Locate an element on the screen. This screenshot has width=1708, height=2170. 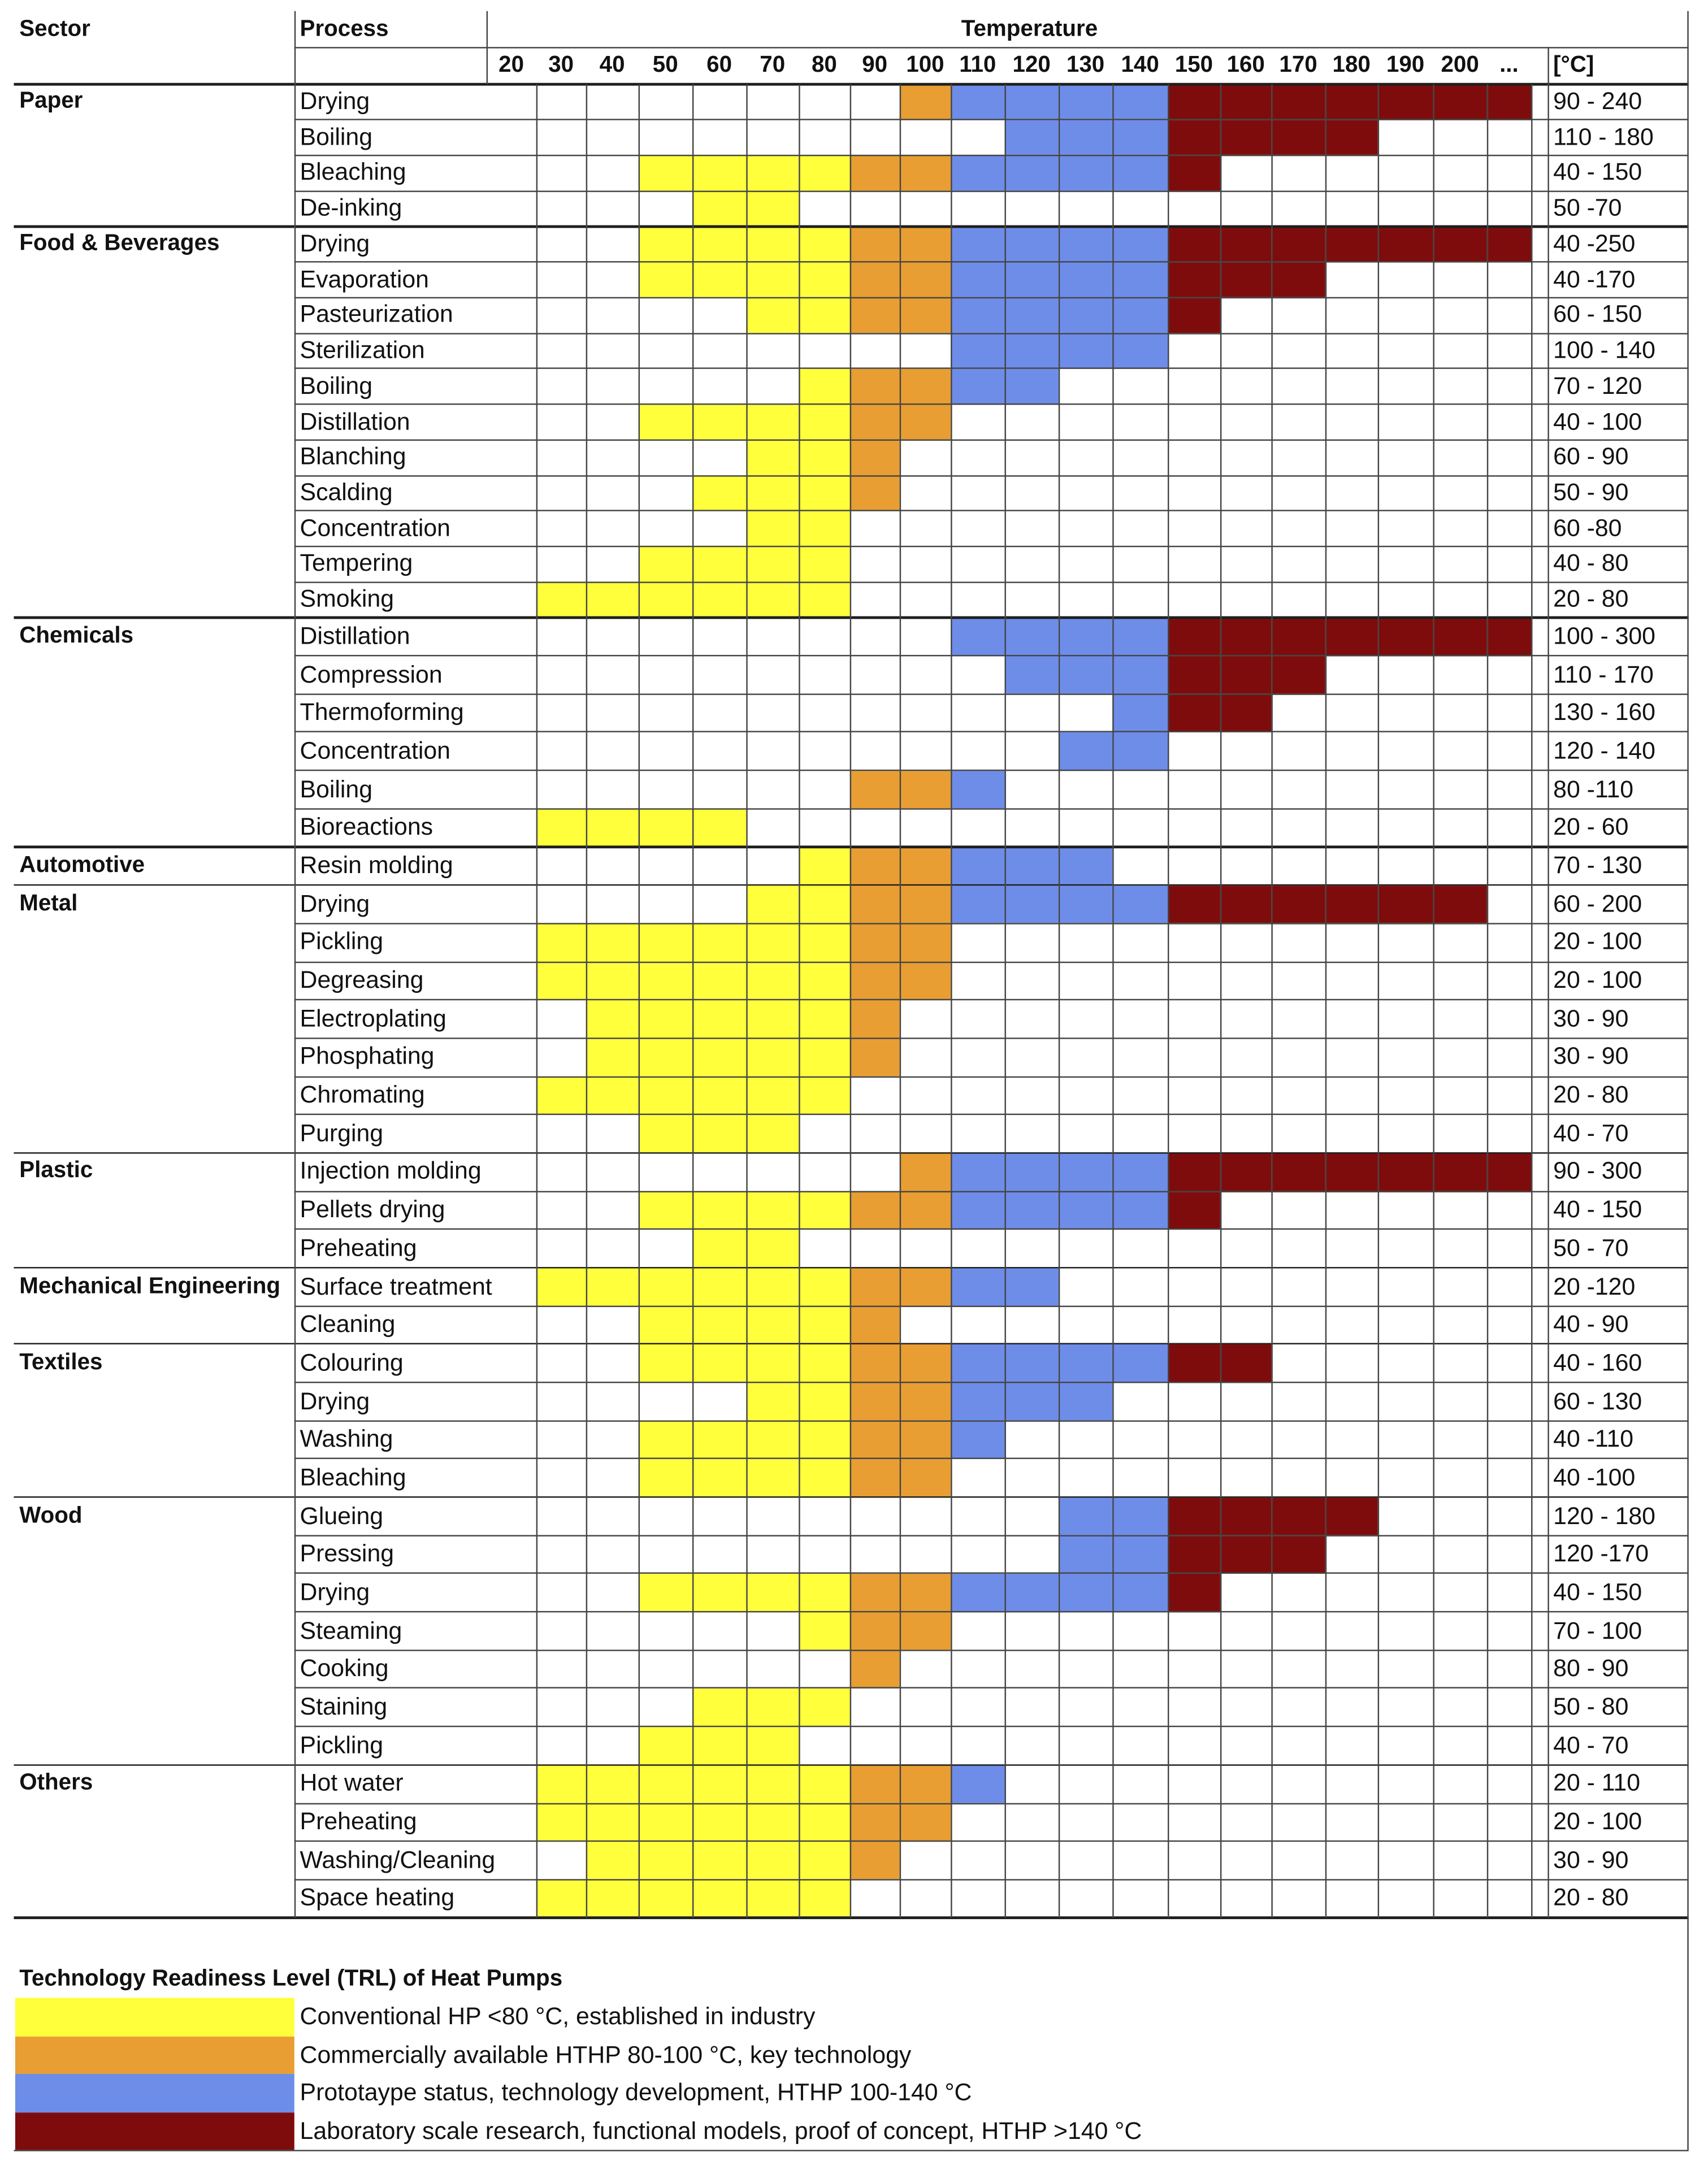
sector-separator-line is located at coordinates (852, 226).